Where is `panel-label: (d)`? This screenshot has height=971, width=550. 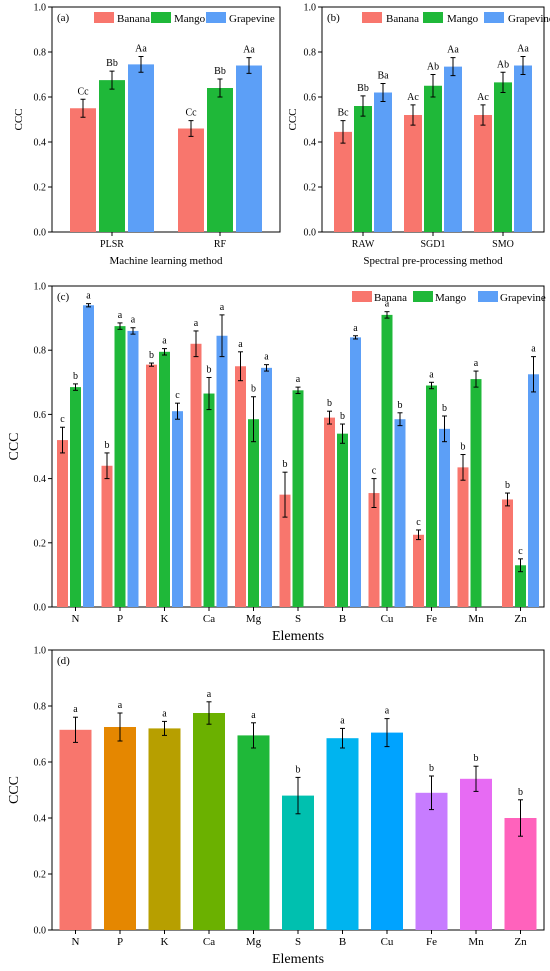
panel-label: (d) is located at coordinates (63, 661).